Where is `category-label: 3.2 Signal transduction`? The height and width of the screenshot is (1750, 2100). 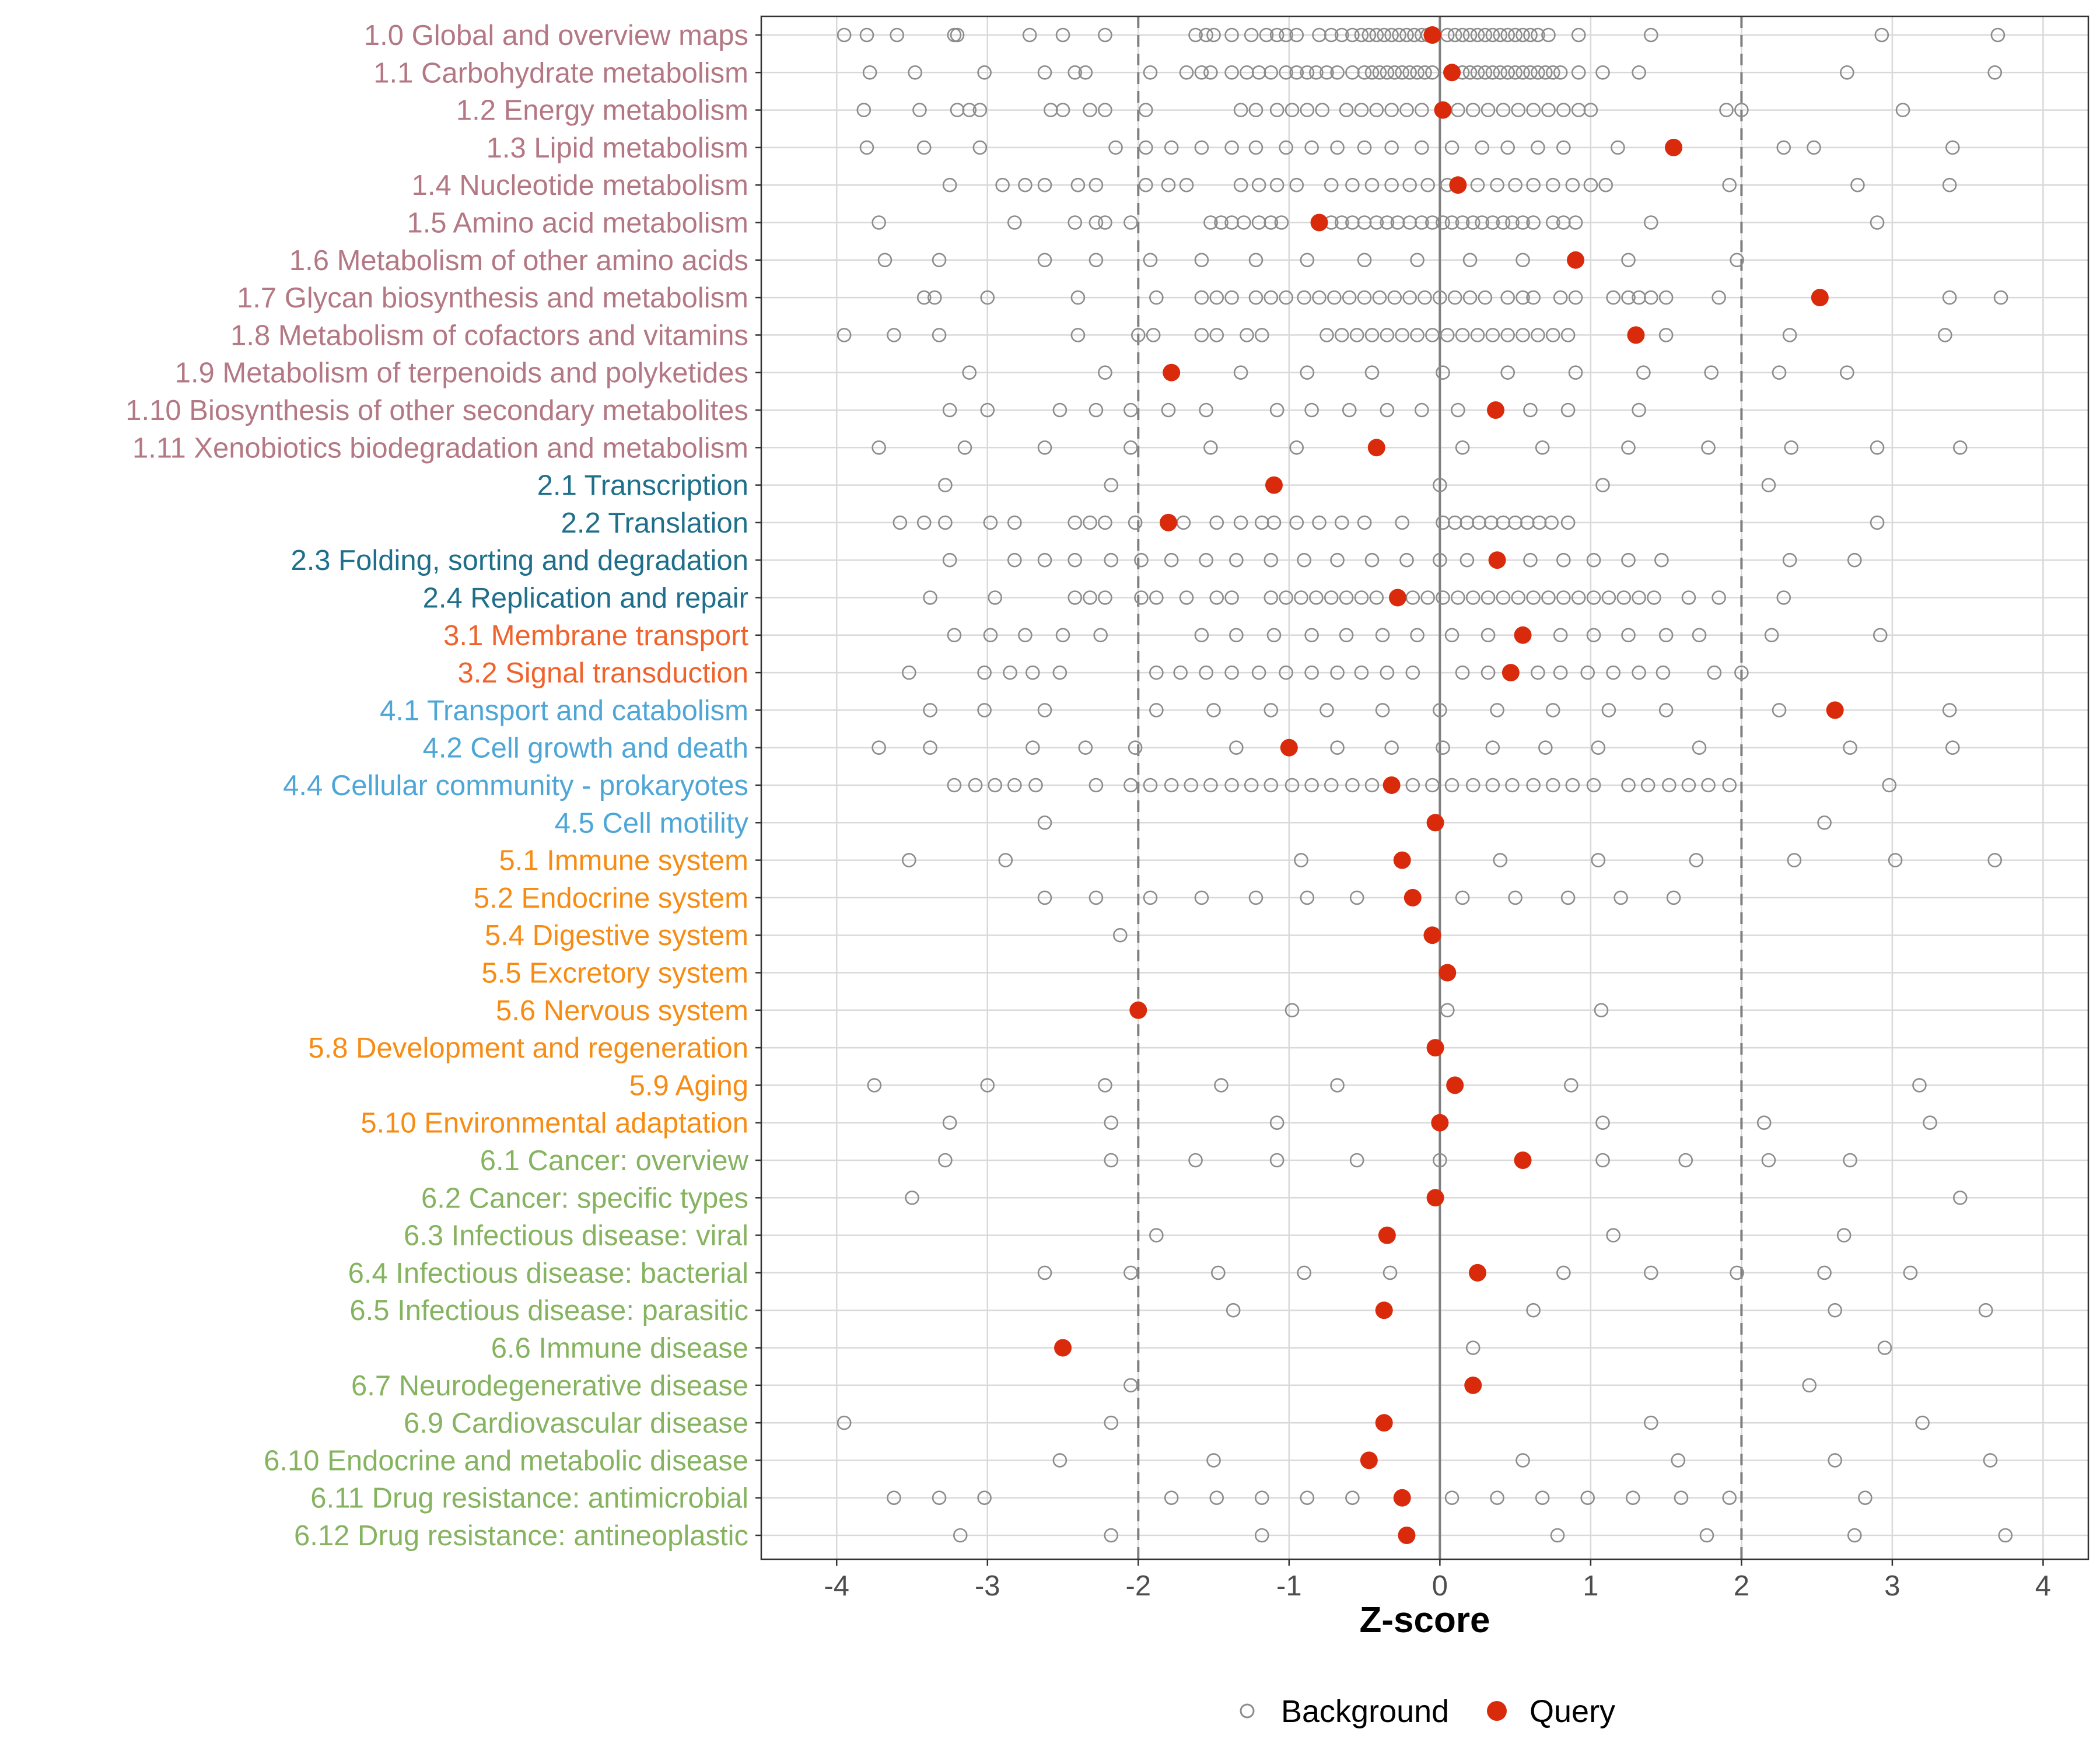
category-label: 3.2 Signal transduction is located at coordinates (603, 673).